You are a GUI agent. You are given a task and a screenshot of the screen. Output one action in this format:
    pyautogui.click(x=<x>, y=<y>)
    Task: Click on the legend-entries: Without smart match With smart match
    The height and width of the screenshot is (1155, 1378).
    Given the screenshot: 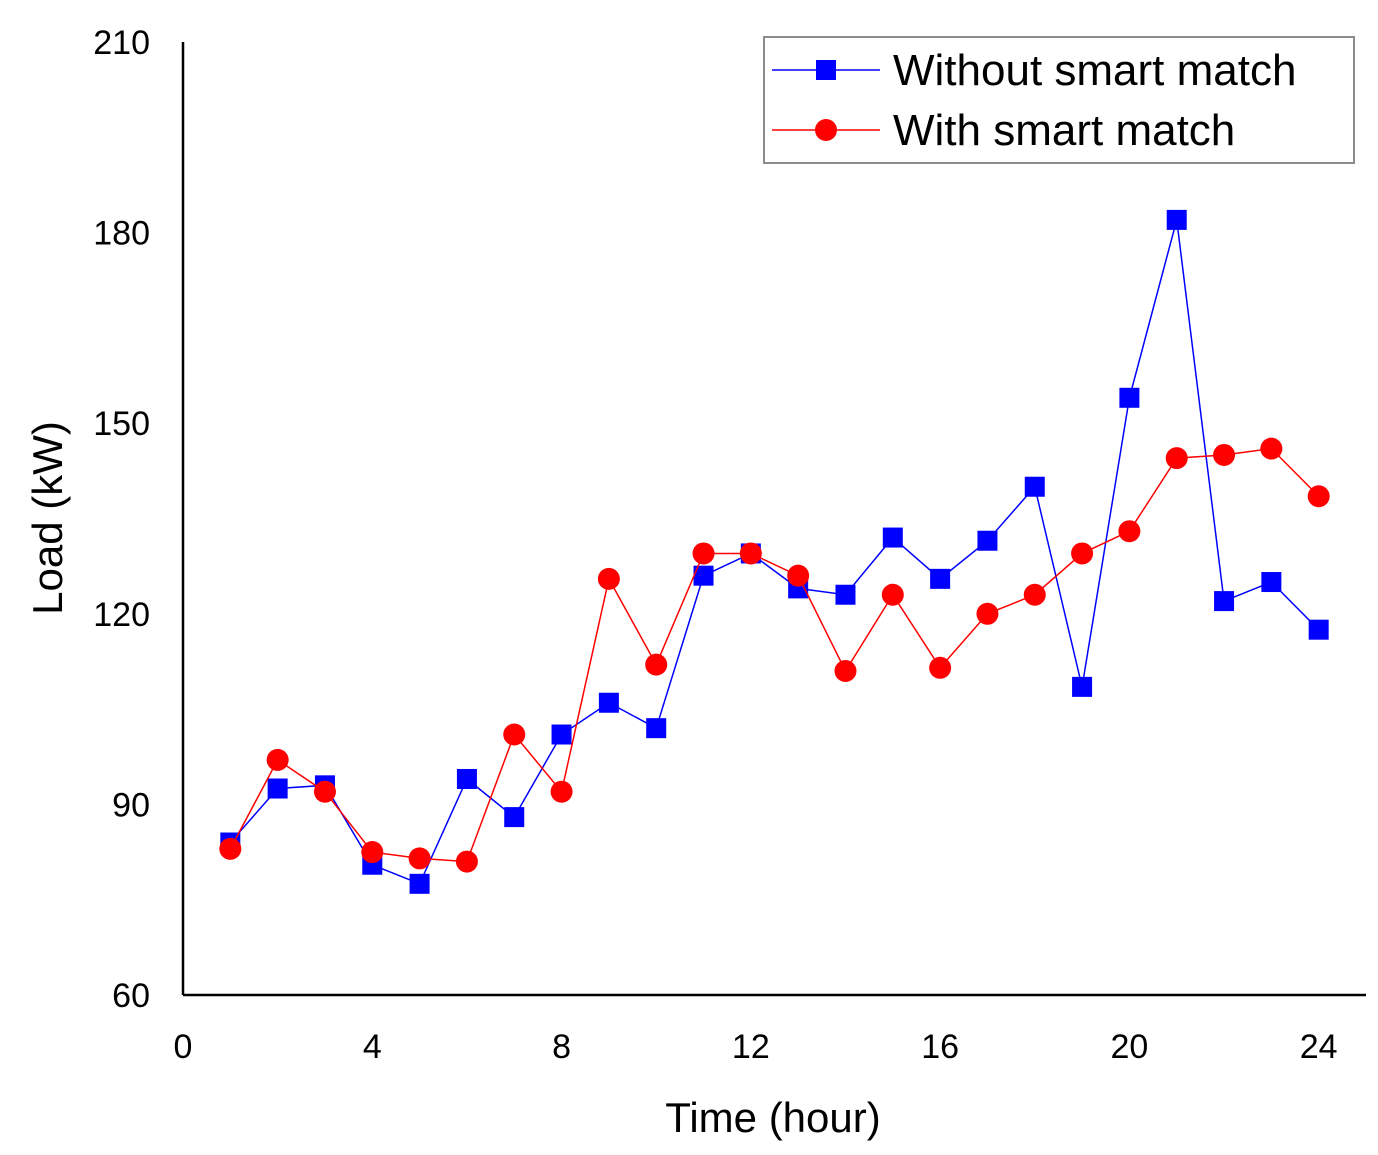 What is the action you would take?
    pyautogui.click(x=1034, y=100)
    